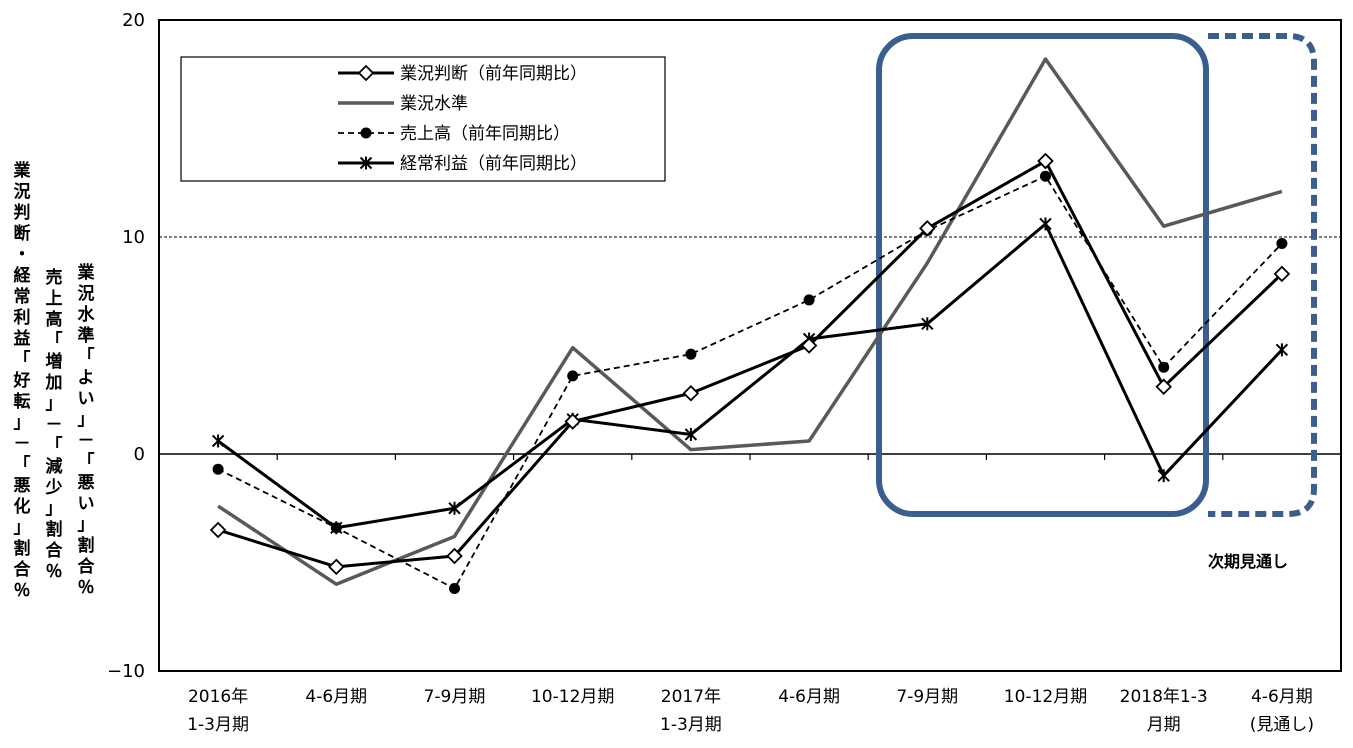 The height and width of the screenshot is (748, 1353). What do you see at coordinates (54, 277) in the screenshot?
I see `y-axis-label-char: 売` at bounding box center [54, 277].